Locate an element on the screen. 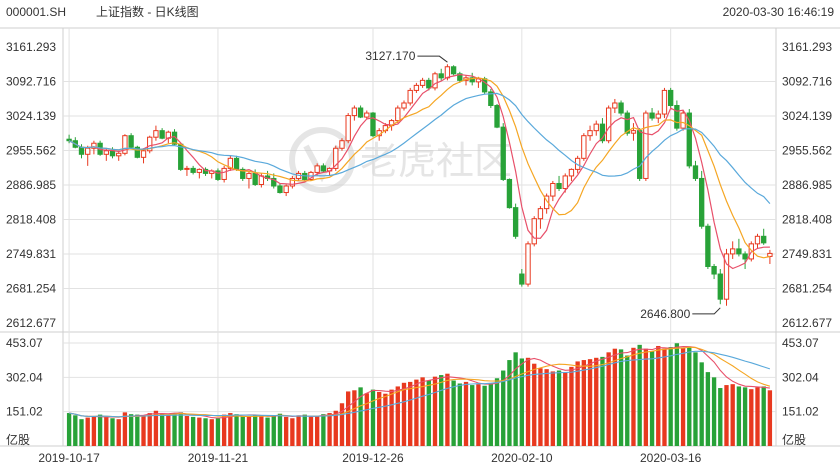 The width and height of the screenshot is (840, 470). volume-axis-left: 453.07 302.04 151.02 is located at coordinates (24, 377).